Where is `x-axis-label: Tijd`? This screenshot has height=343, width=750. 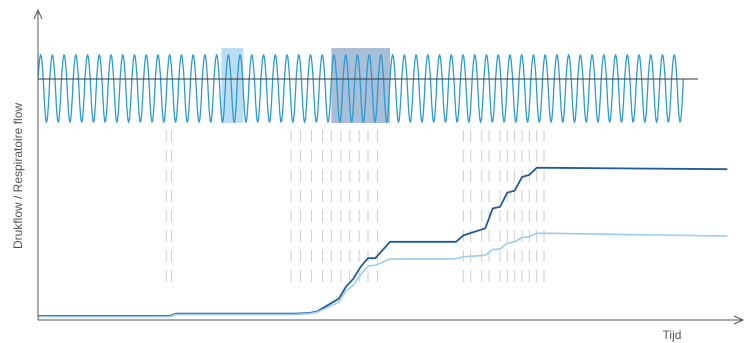 x-axis-label: Tijd is located at coordinates (672, 335).